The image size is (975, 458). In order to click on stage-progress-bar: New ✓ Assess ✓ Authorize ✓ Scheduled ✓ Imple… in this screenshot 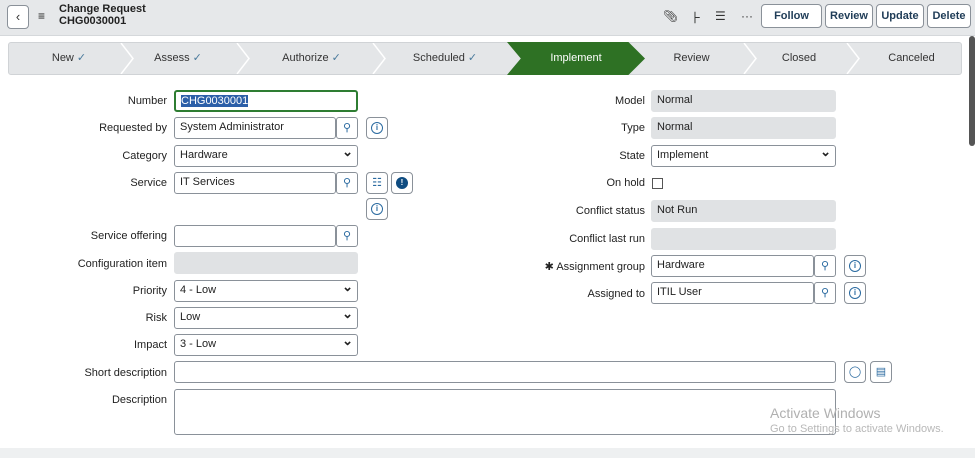, I will do `click(485, 58)`.